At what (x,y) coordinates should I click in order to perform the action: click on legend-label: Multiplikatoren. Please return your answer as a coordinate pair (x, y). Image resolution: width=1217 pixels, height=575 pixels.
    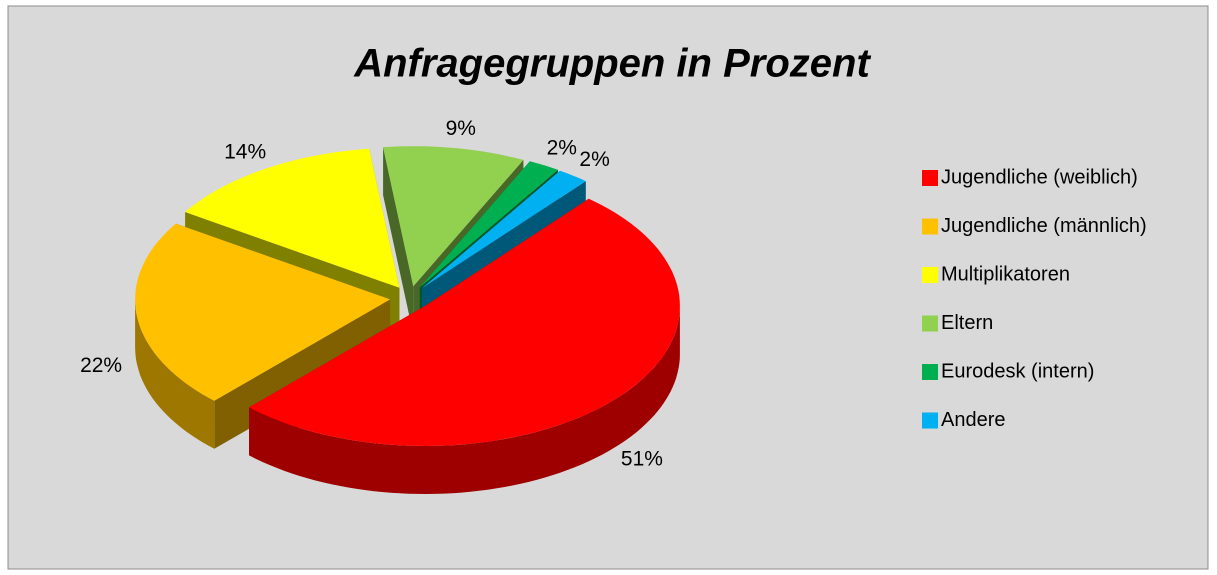
    Looking at the image, I should click on (1005, 274).